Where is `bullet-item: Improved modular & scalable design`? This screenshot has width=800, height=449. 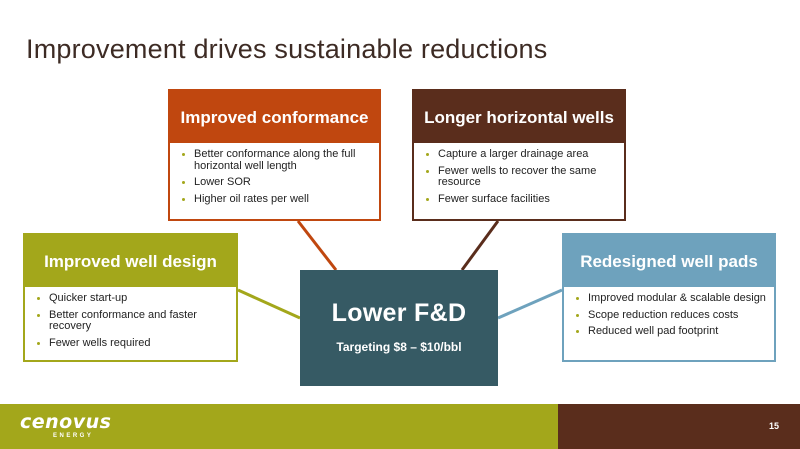 bullet-item: Improved modular & scalable design is located at coordinates (670, 298).